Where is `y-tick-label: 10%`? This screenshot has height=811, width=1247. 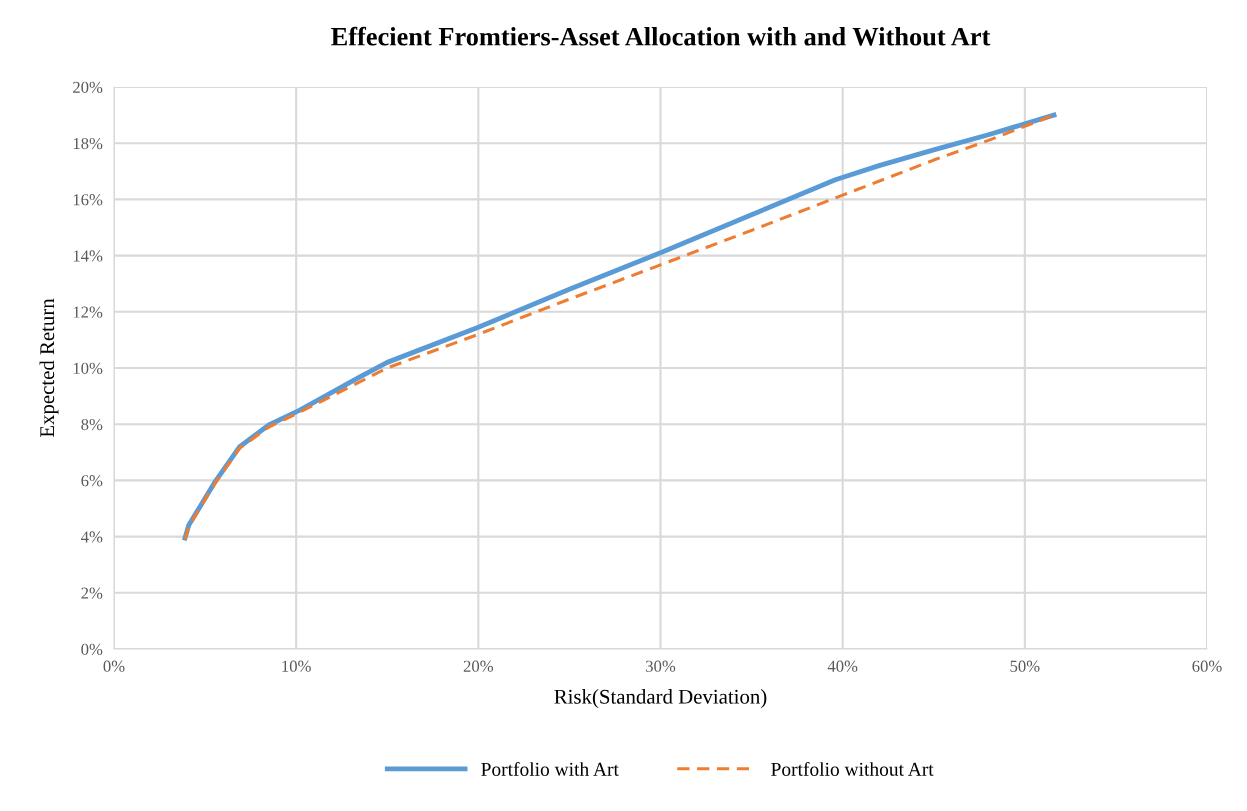 y-tick-label: 10% is located at coordinates (88, 368).